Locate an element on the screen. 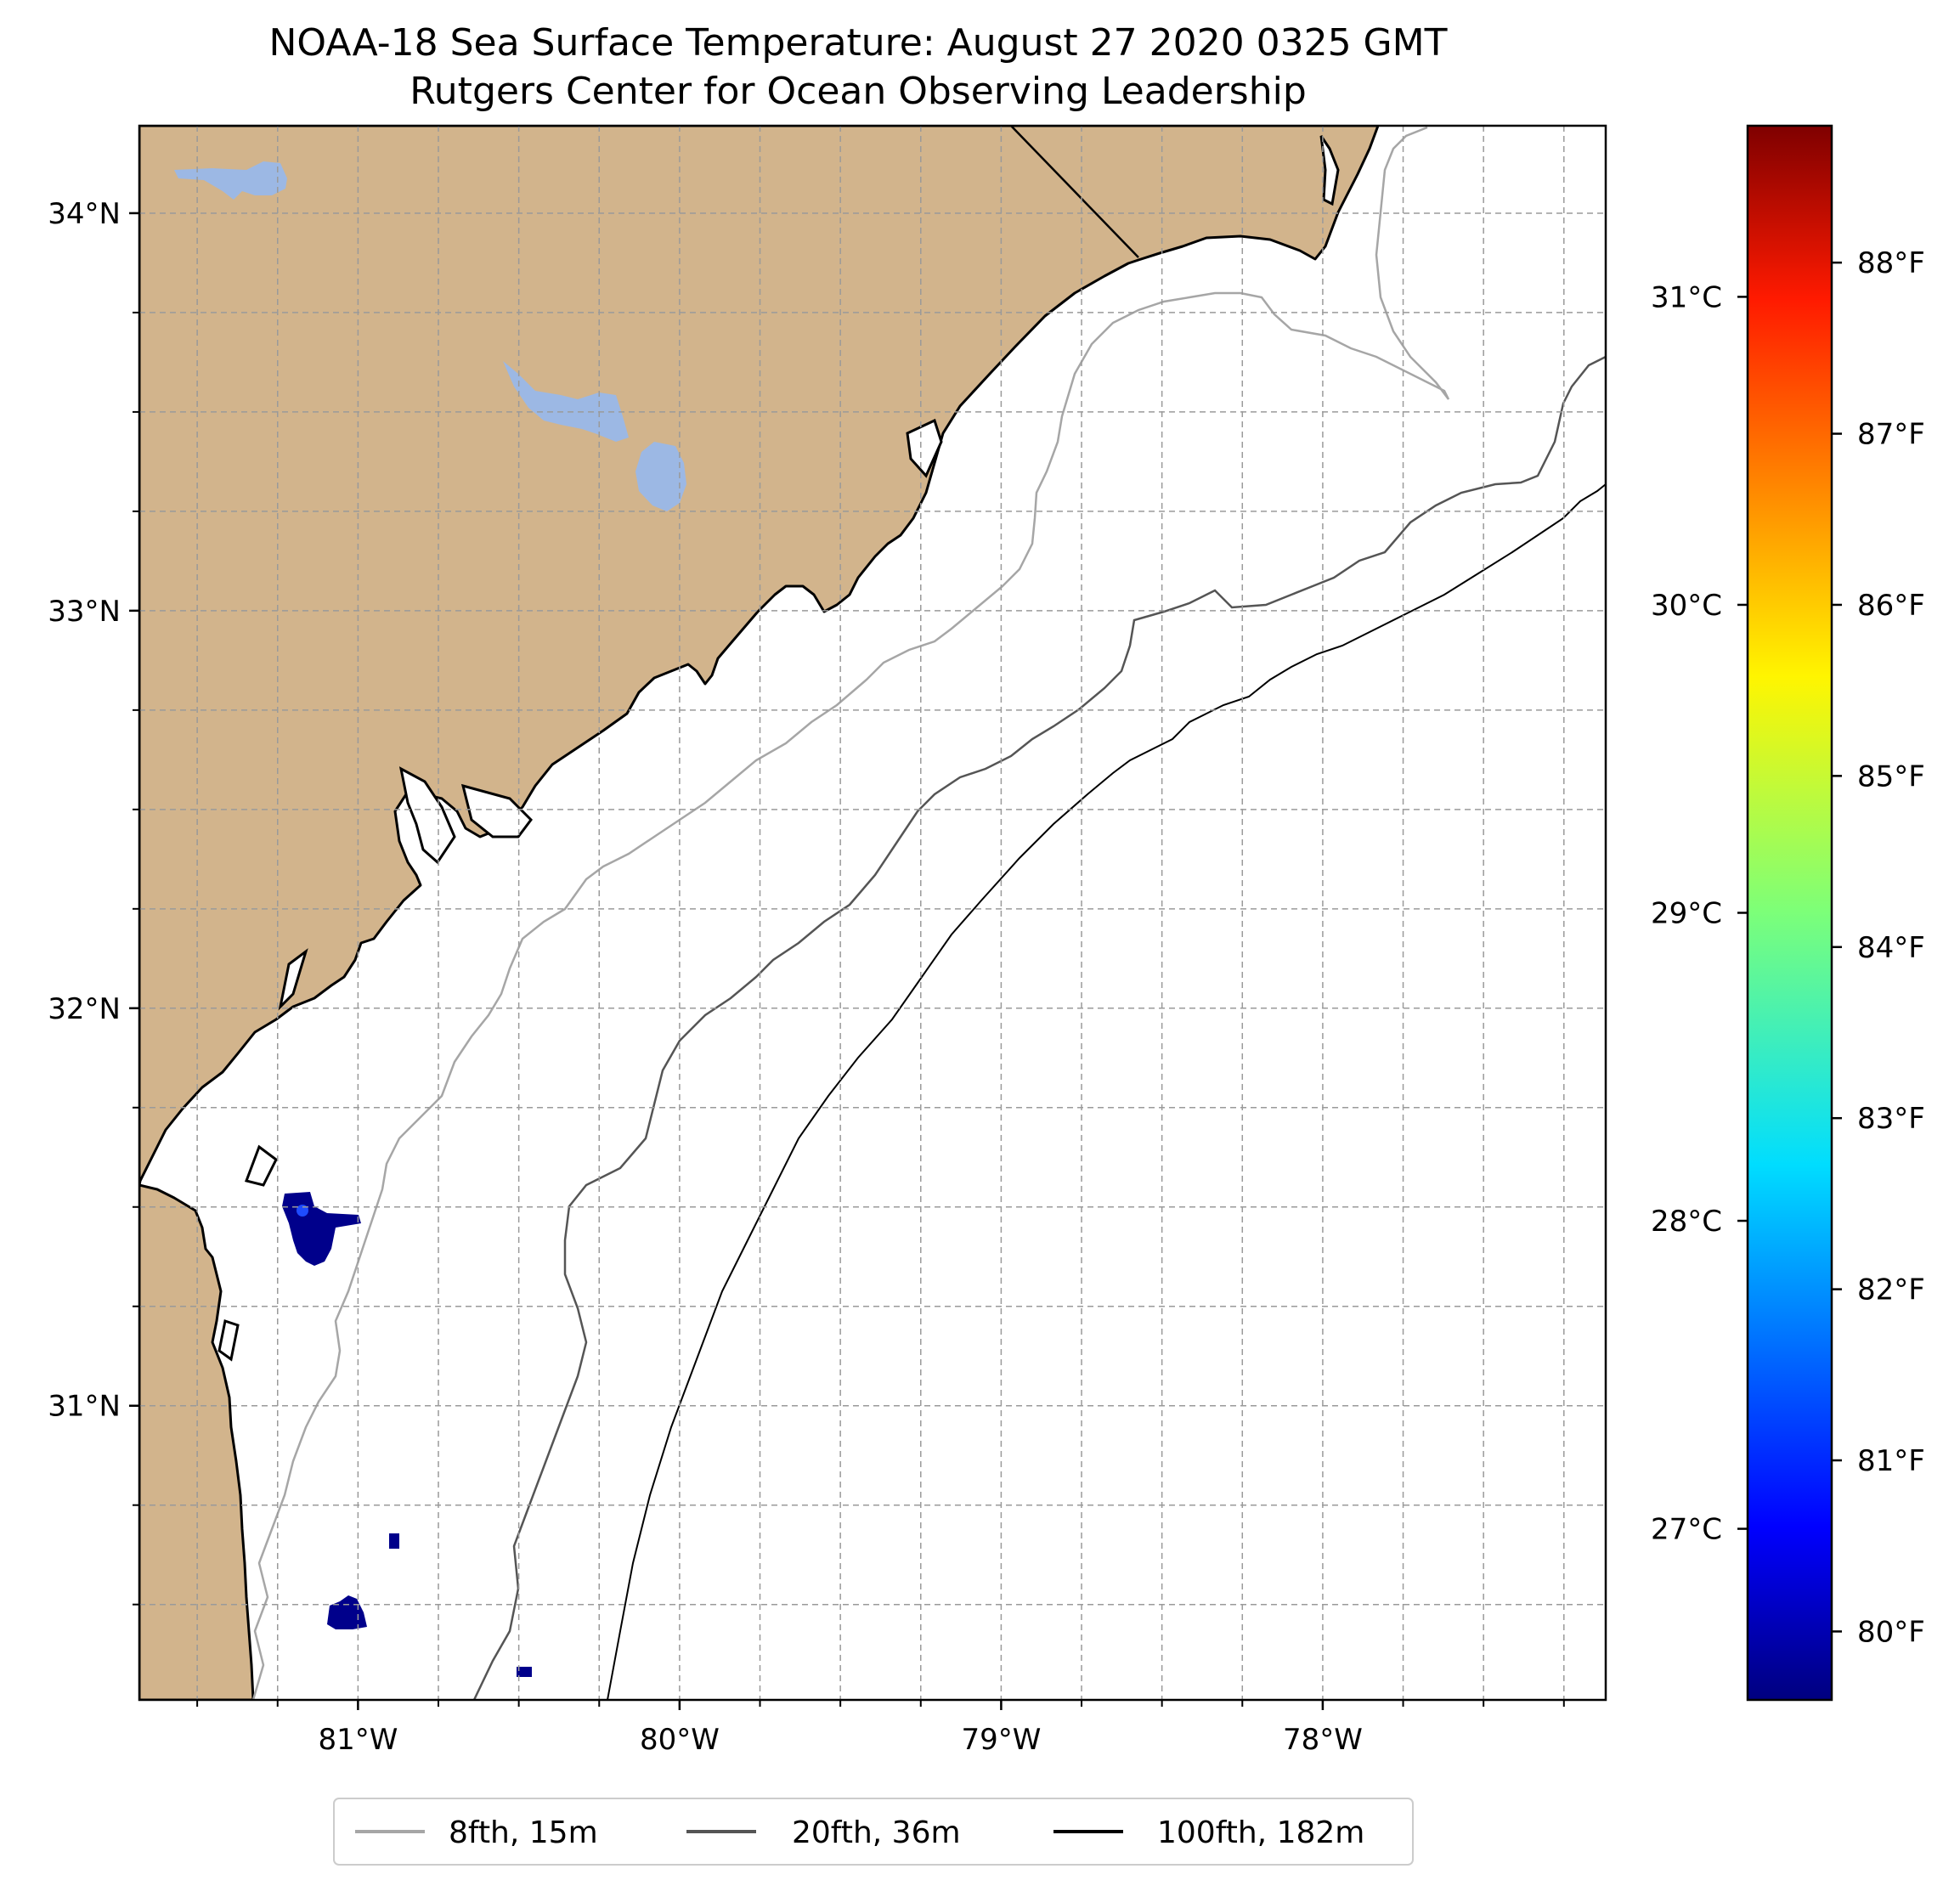  land-south is located at coordinates (197, 1441).